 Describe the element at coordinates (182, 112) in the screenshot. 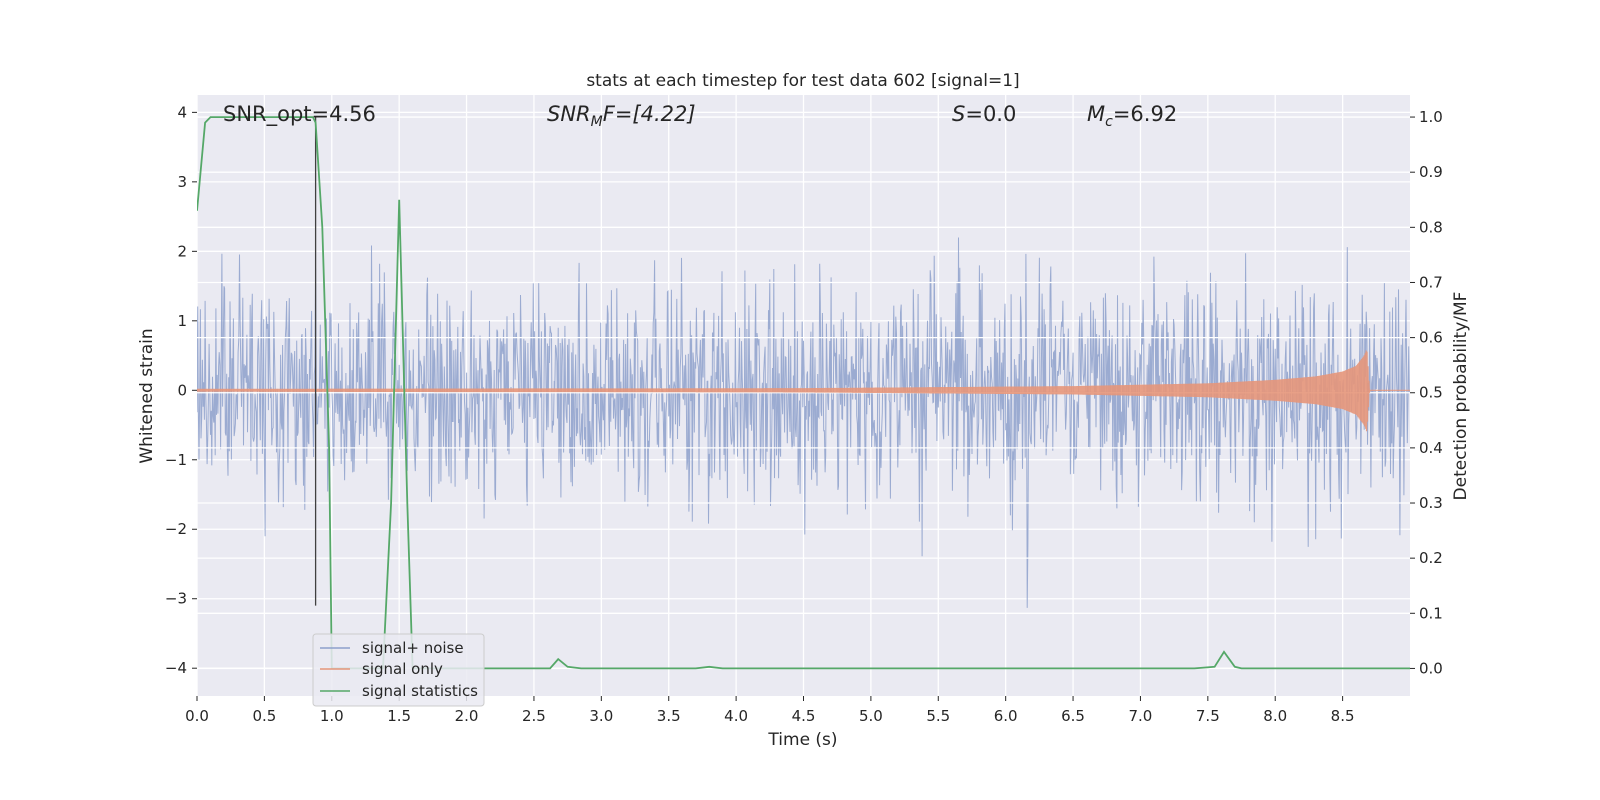

I see `y-left-tick-label: 4` at that location.